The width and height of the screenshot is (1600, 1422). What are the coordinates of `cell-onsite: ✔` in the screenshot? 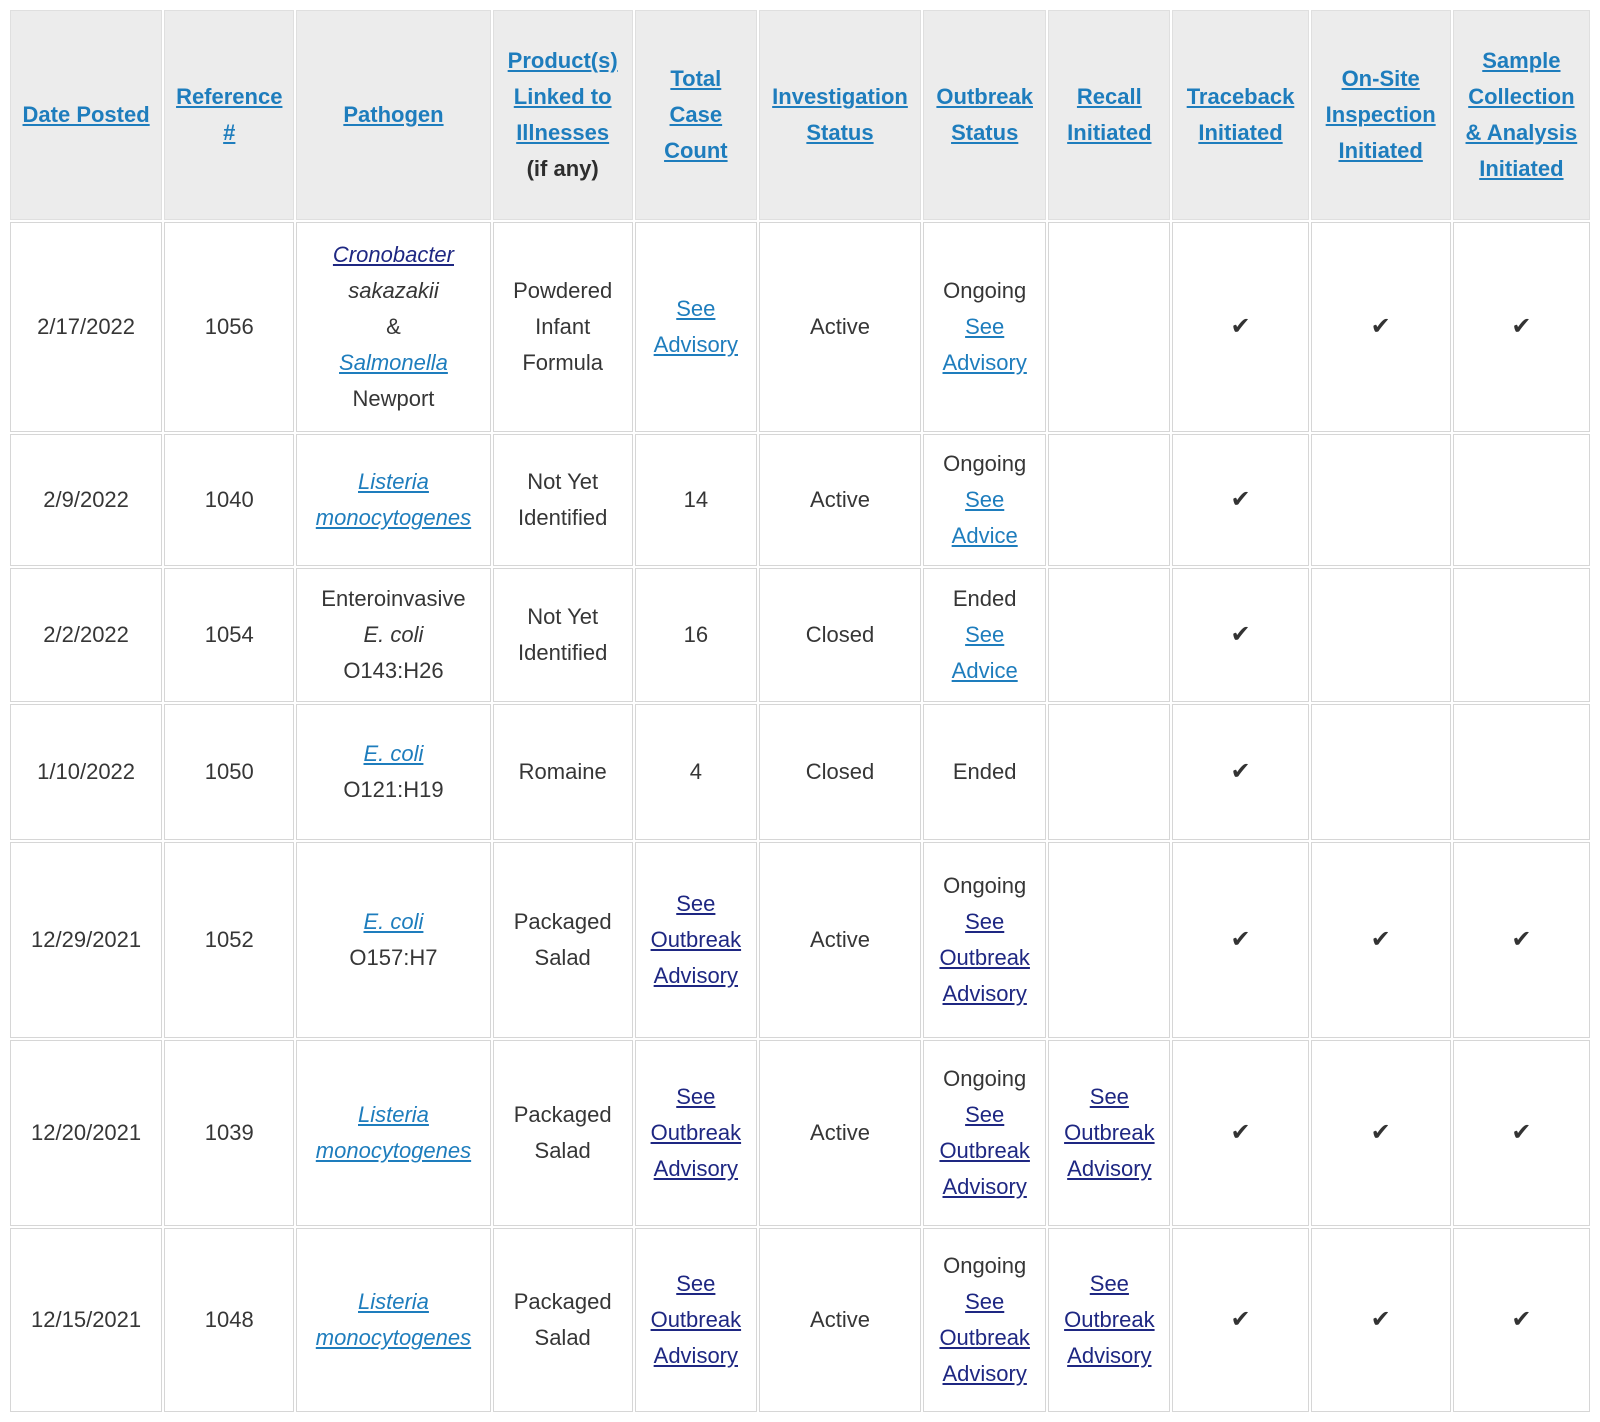 It's located at (1380, 327).